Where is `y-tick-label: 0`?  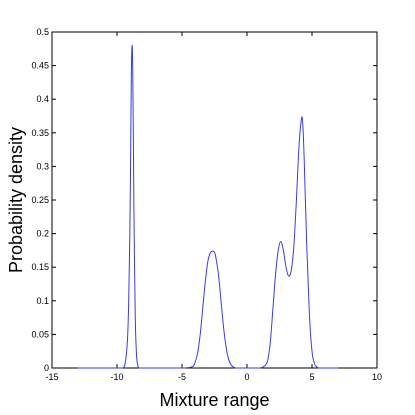 y-tick-label: 0 is located at coordinates (46, 368).